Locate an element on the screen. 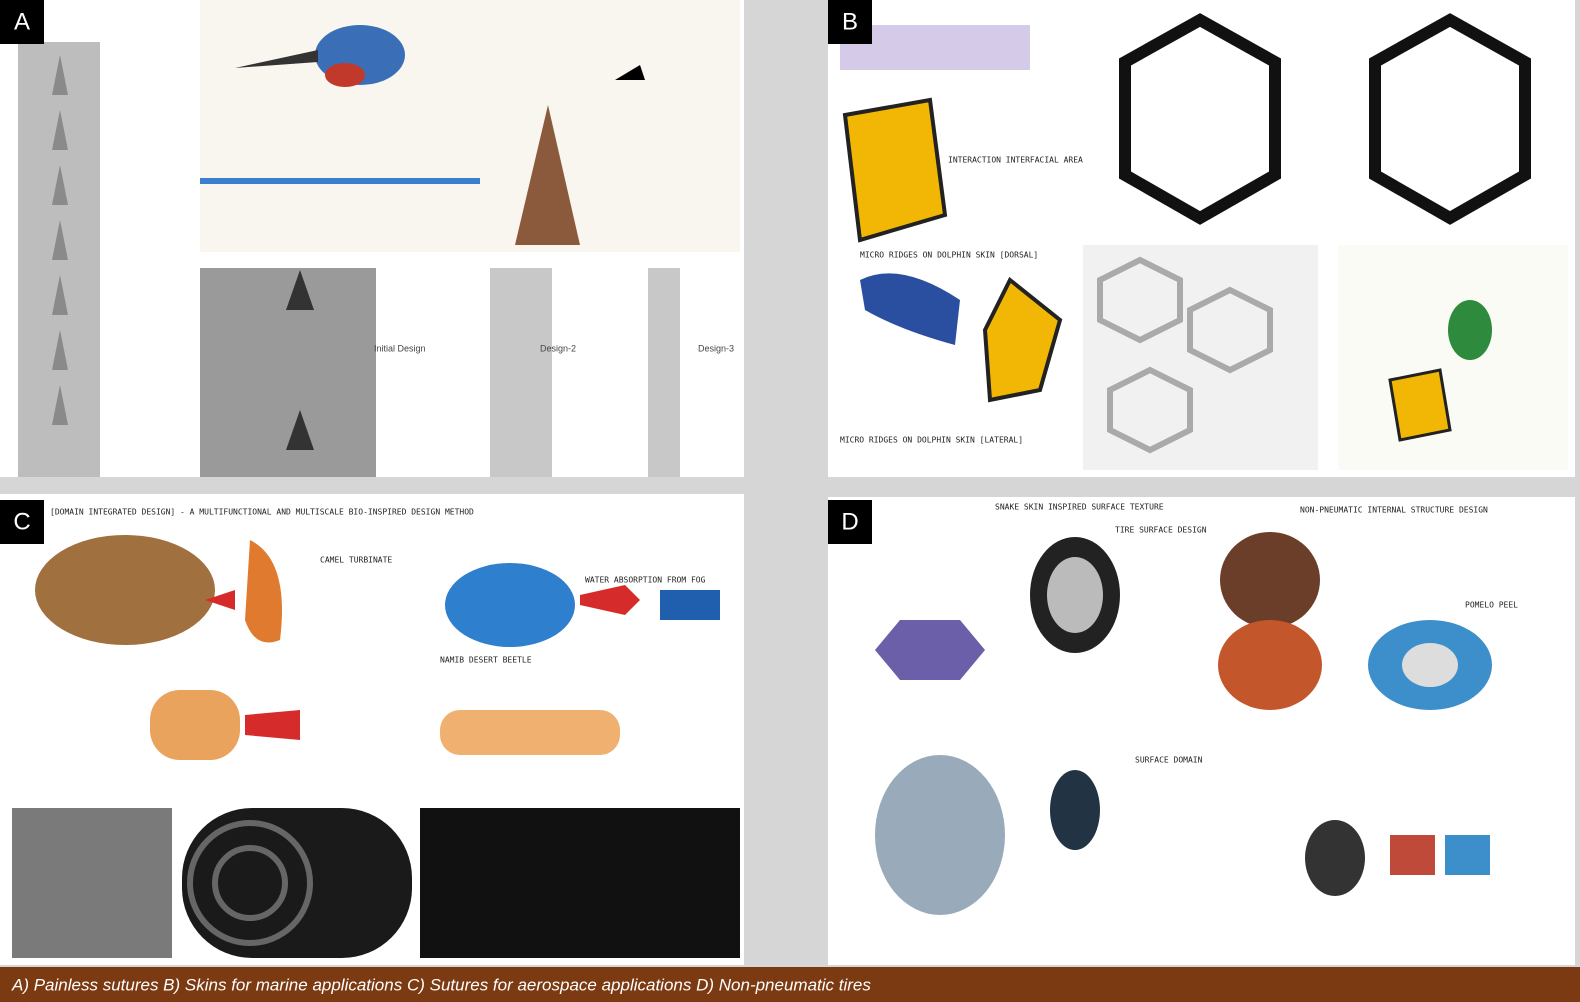 This screenshot has width=1580, height=1002. sketch-title: SNAKE SKIN INSPIRED SURFACE TEXTURE is located at coordinates (1079, 507).